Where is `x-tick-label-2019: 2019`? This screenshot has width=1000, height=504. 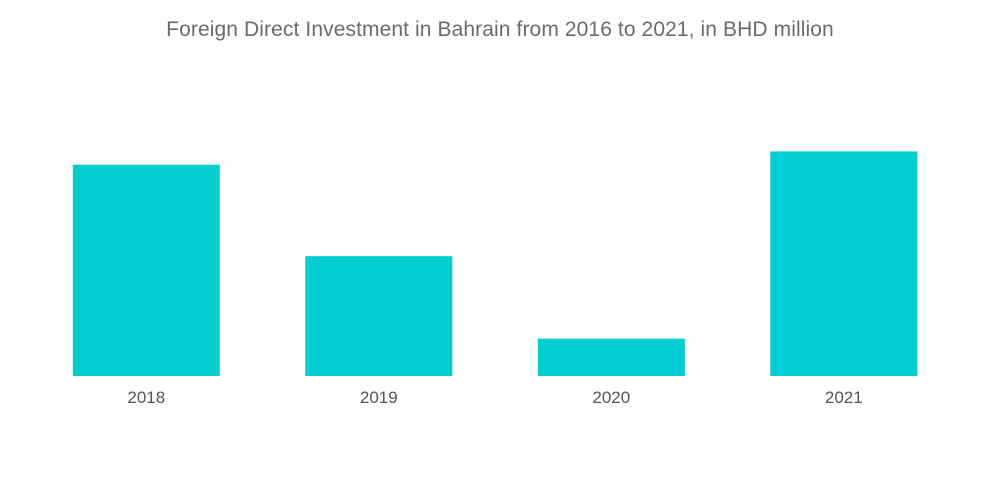 x-tick-label-2019: 2019 is located at coordinates (379, 397).